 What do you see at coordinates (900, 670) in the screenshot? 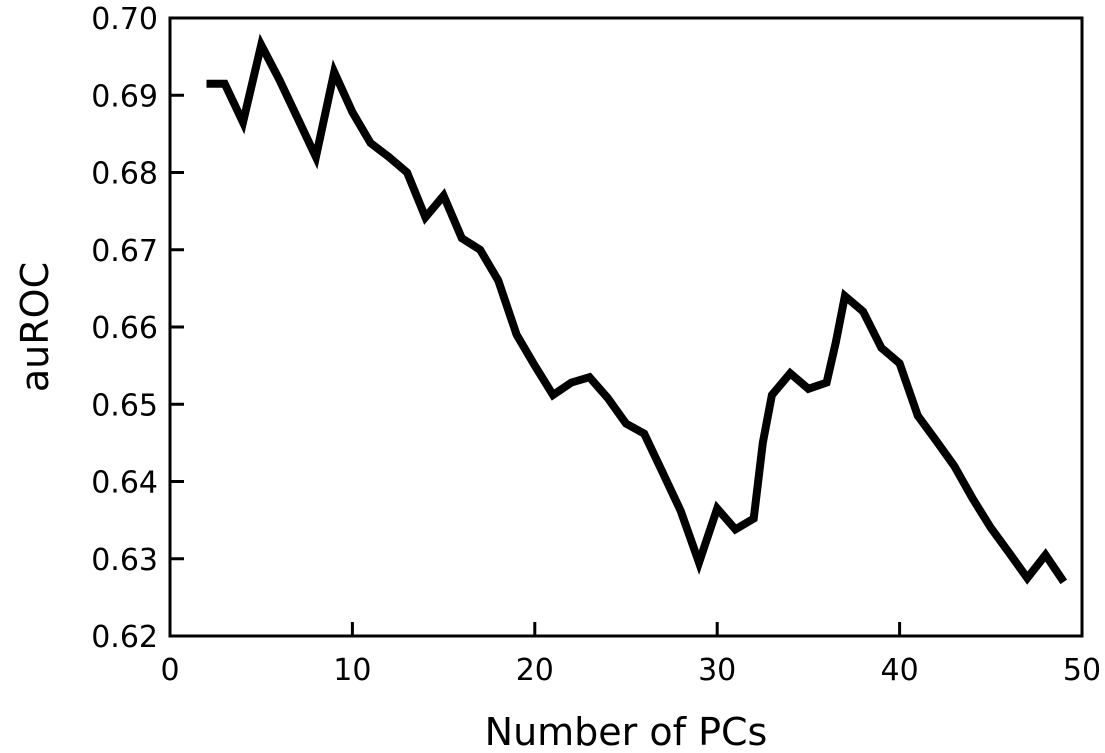
I see `x-tick-label: 40` at bounding box center [900, 670].